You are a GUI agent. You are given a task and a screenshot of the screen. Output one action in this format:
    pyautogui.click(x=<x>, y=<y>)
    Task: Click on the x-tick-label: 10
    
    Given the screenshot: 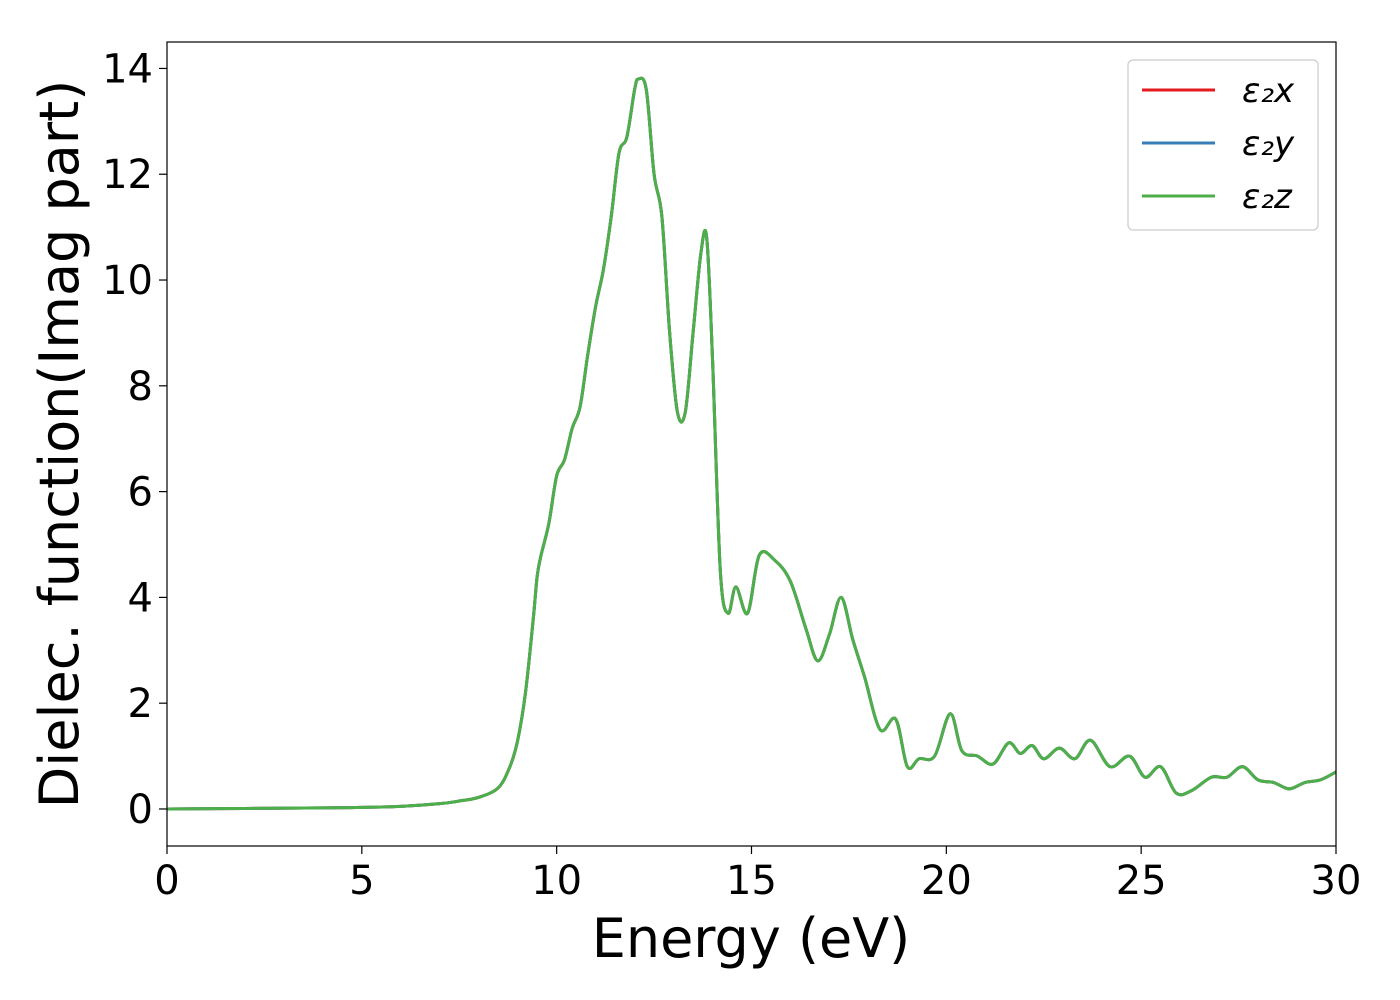 What is the action you would take?
    pyautogui.click(x=556, y=881)
    